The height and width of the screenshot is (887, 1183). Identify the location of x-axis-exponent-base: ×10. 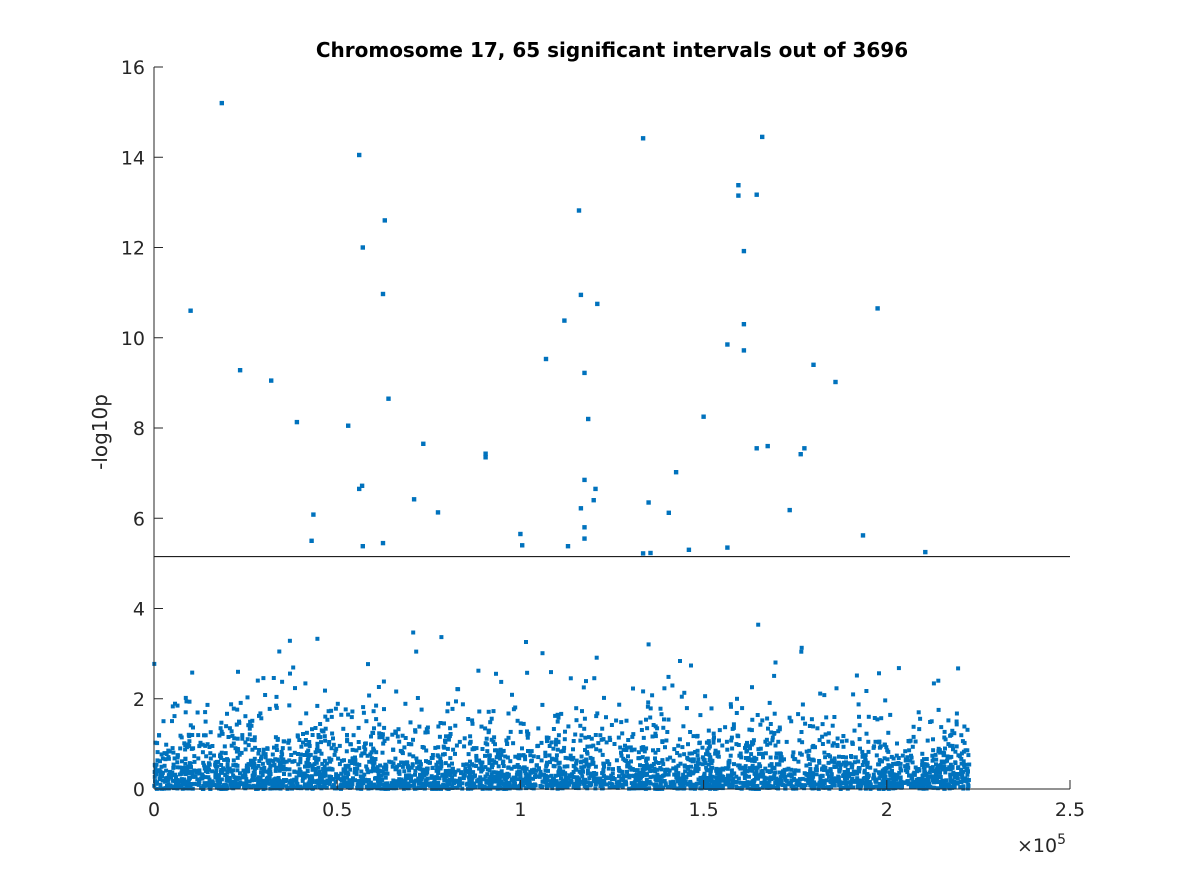
(1037, 846).